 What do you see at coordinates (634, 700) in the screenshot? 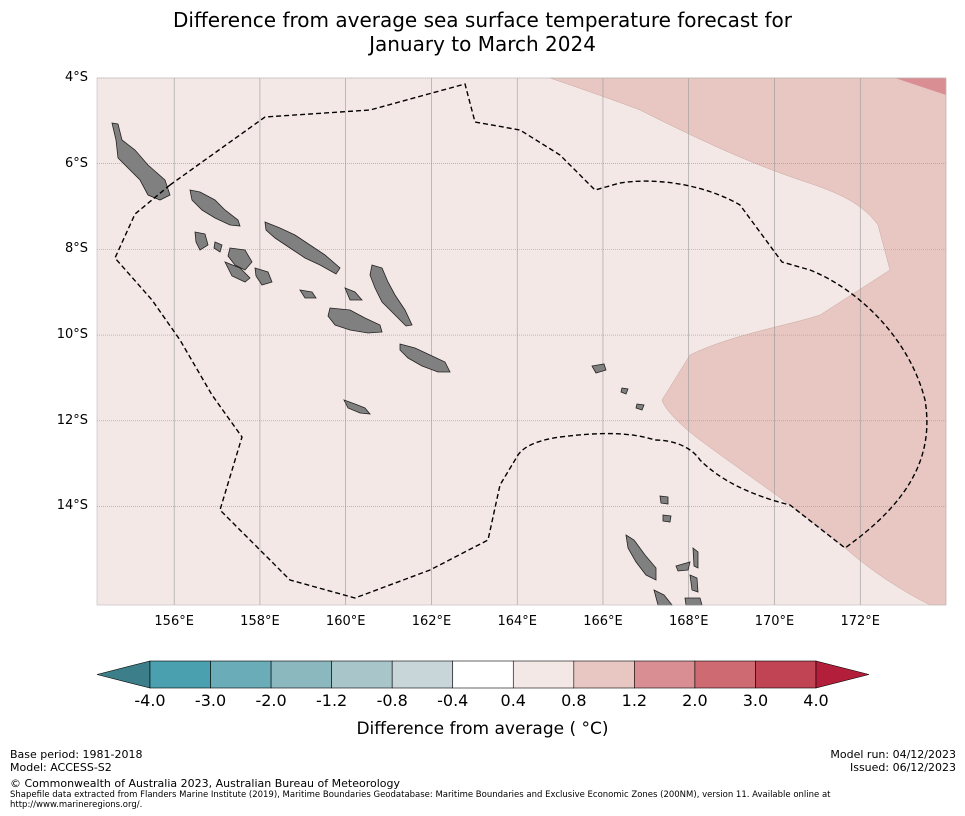
I see `colorbar-tick-label: 1.2` at bounding box center [634, 700].